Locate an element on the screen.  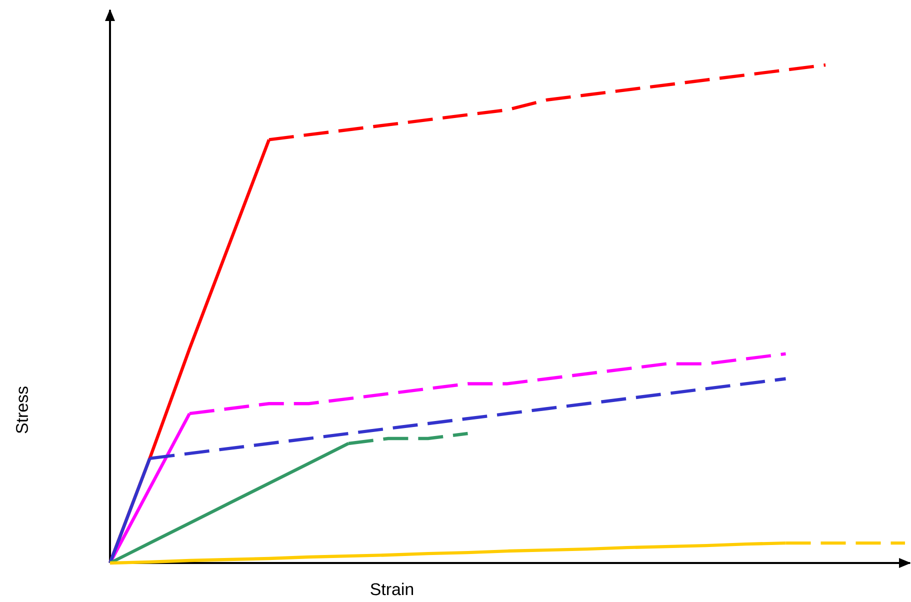
x-axis-title: Strain is located at coordinates (392, 589).